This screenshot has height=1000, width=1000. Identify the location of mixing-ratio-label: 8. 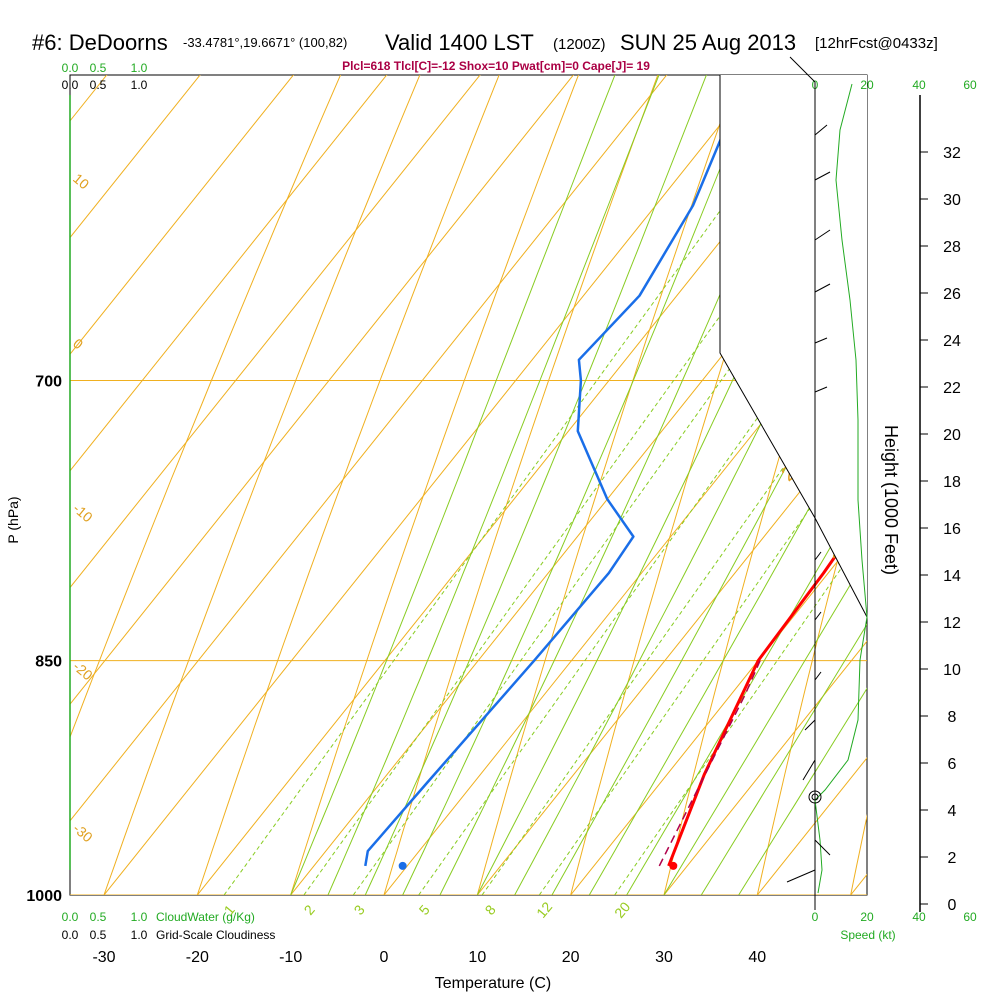
(490, 910).